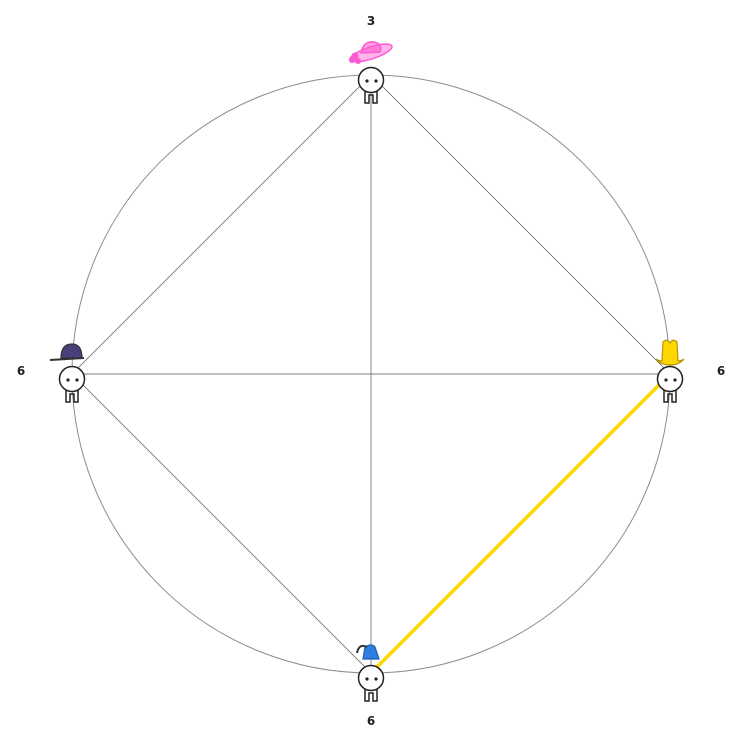 The width and height of the screenshot is (742, 732). I want to click on beanie-hat-icon, so click(368, 652).